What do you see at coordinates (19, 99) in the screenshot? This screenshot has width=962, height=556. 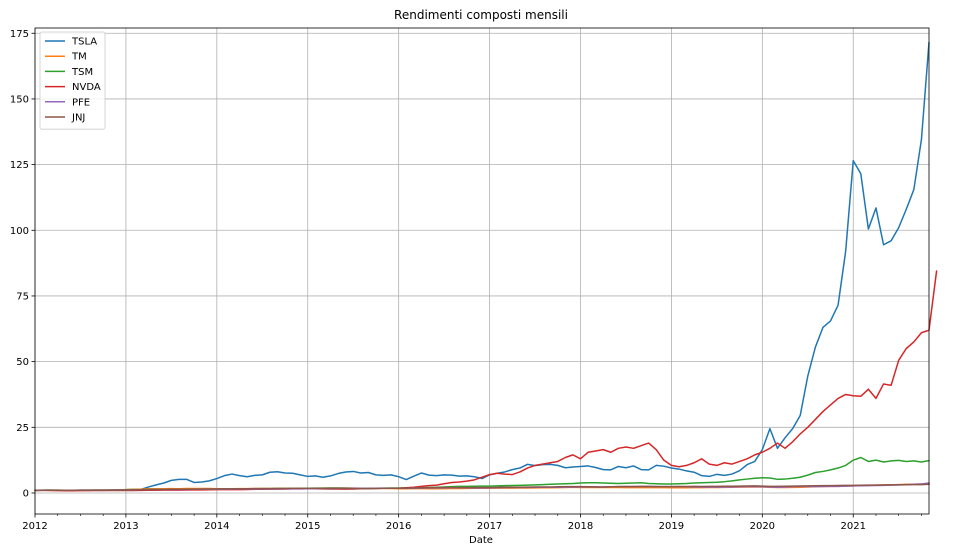 I see `y-tick-label: 150` at bounding box center [19, 99].